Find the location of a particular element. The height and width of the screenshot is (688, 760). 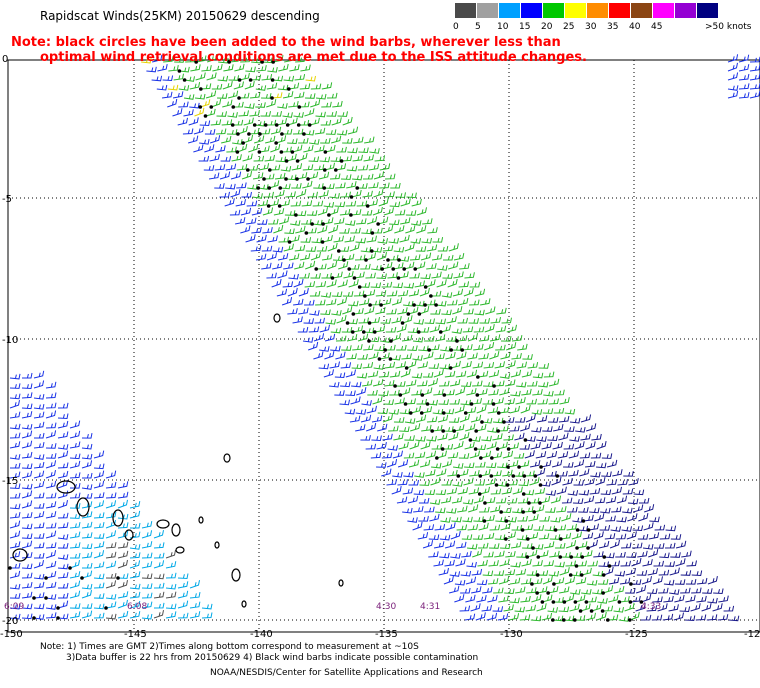

legend-label: 15 is located at coordinates (525, 27).